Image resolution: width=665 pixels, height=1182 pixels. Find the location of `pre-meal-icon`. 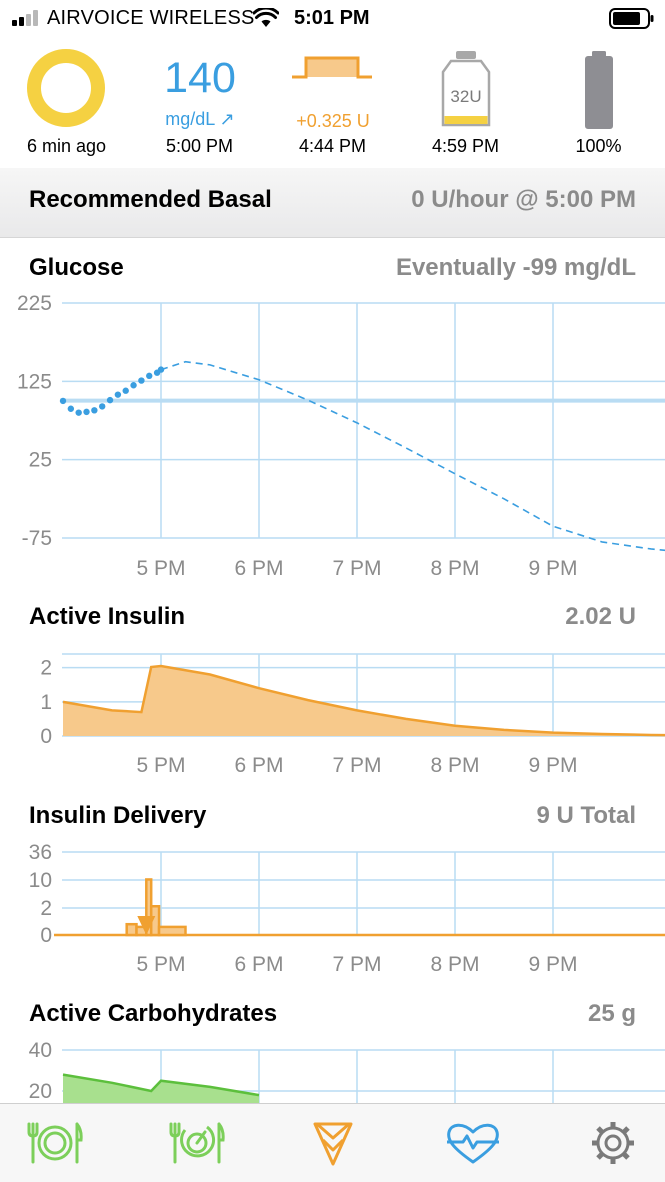

pre-meal-icon is located at coordinates (197, 1143).